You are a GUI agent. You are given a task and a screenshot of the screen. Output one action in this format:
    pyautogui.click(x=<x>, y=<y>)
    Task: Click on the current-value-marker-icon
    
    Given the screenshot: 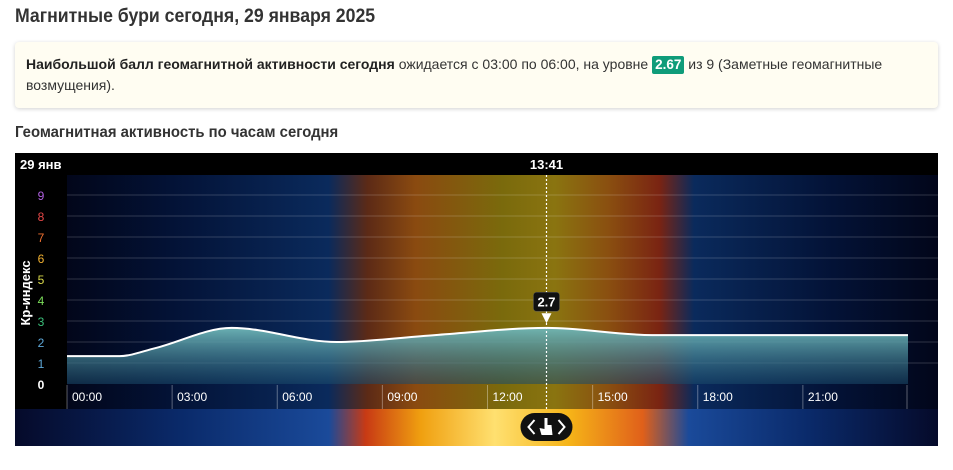 What is the action you would take?
    pyautogui.click(x=546, y=318)
    